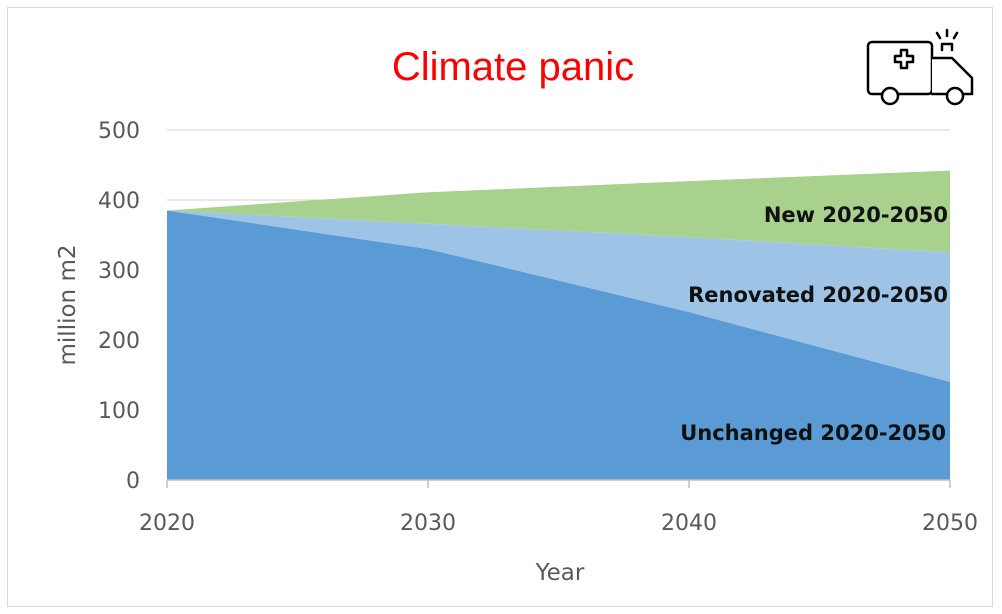 The width and height of the screenshot is (1002, 614). Describe the element at coordinates (119, 341) in the screenshot. I see `y-tick-label: 200` at that location.